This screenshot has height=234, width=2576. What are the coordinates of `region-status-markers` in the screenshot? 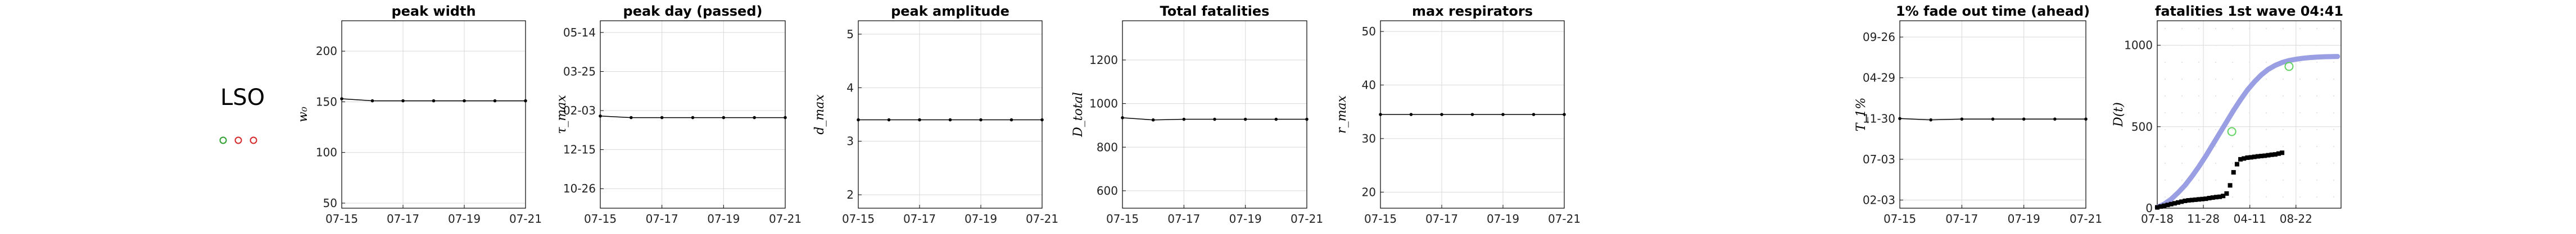 It's located at (238, 140).